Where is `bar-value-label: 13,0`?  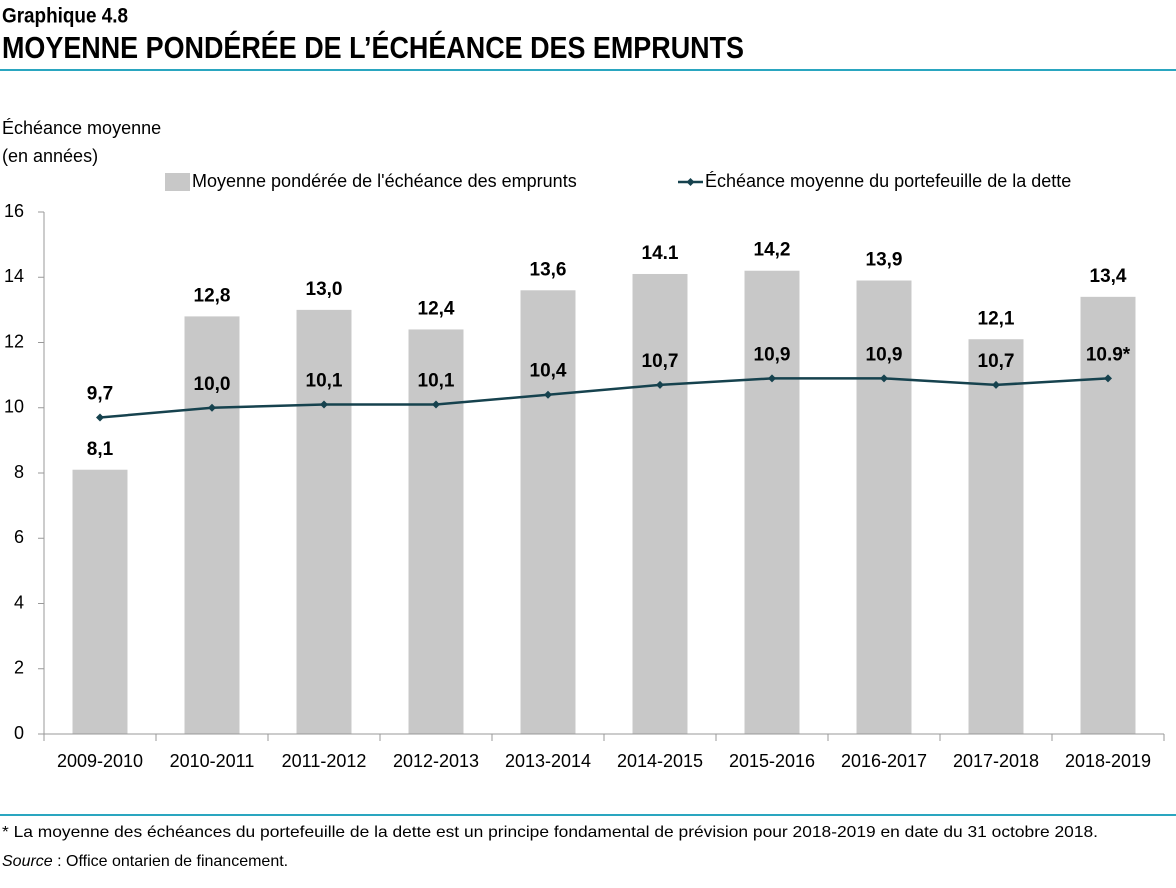 bar-value-label: 13,0 is located at coordinates (324, 289).